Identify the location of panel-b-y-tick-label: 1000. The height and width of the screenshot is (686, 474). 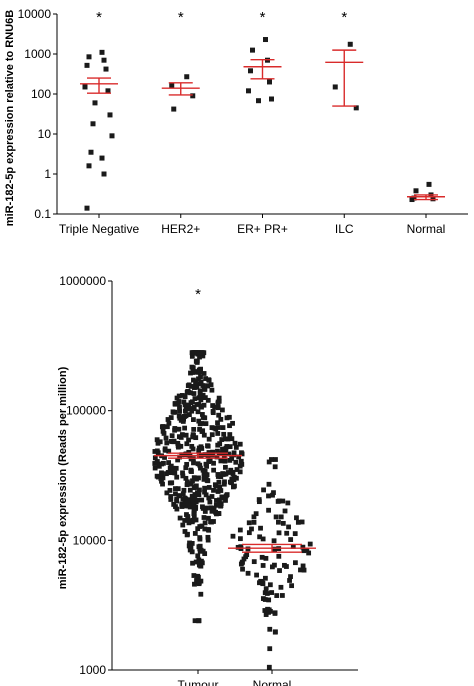
(92, 670).